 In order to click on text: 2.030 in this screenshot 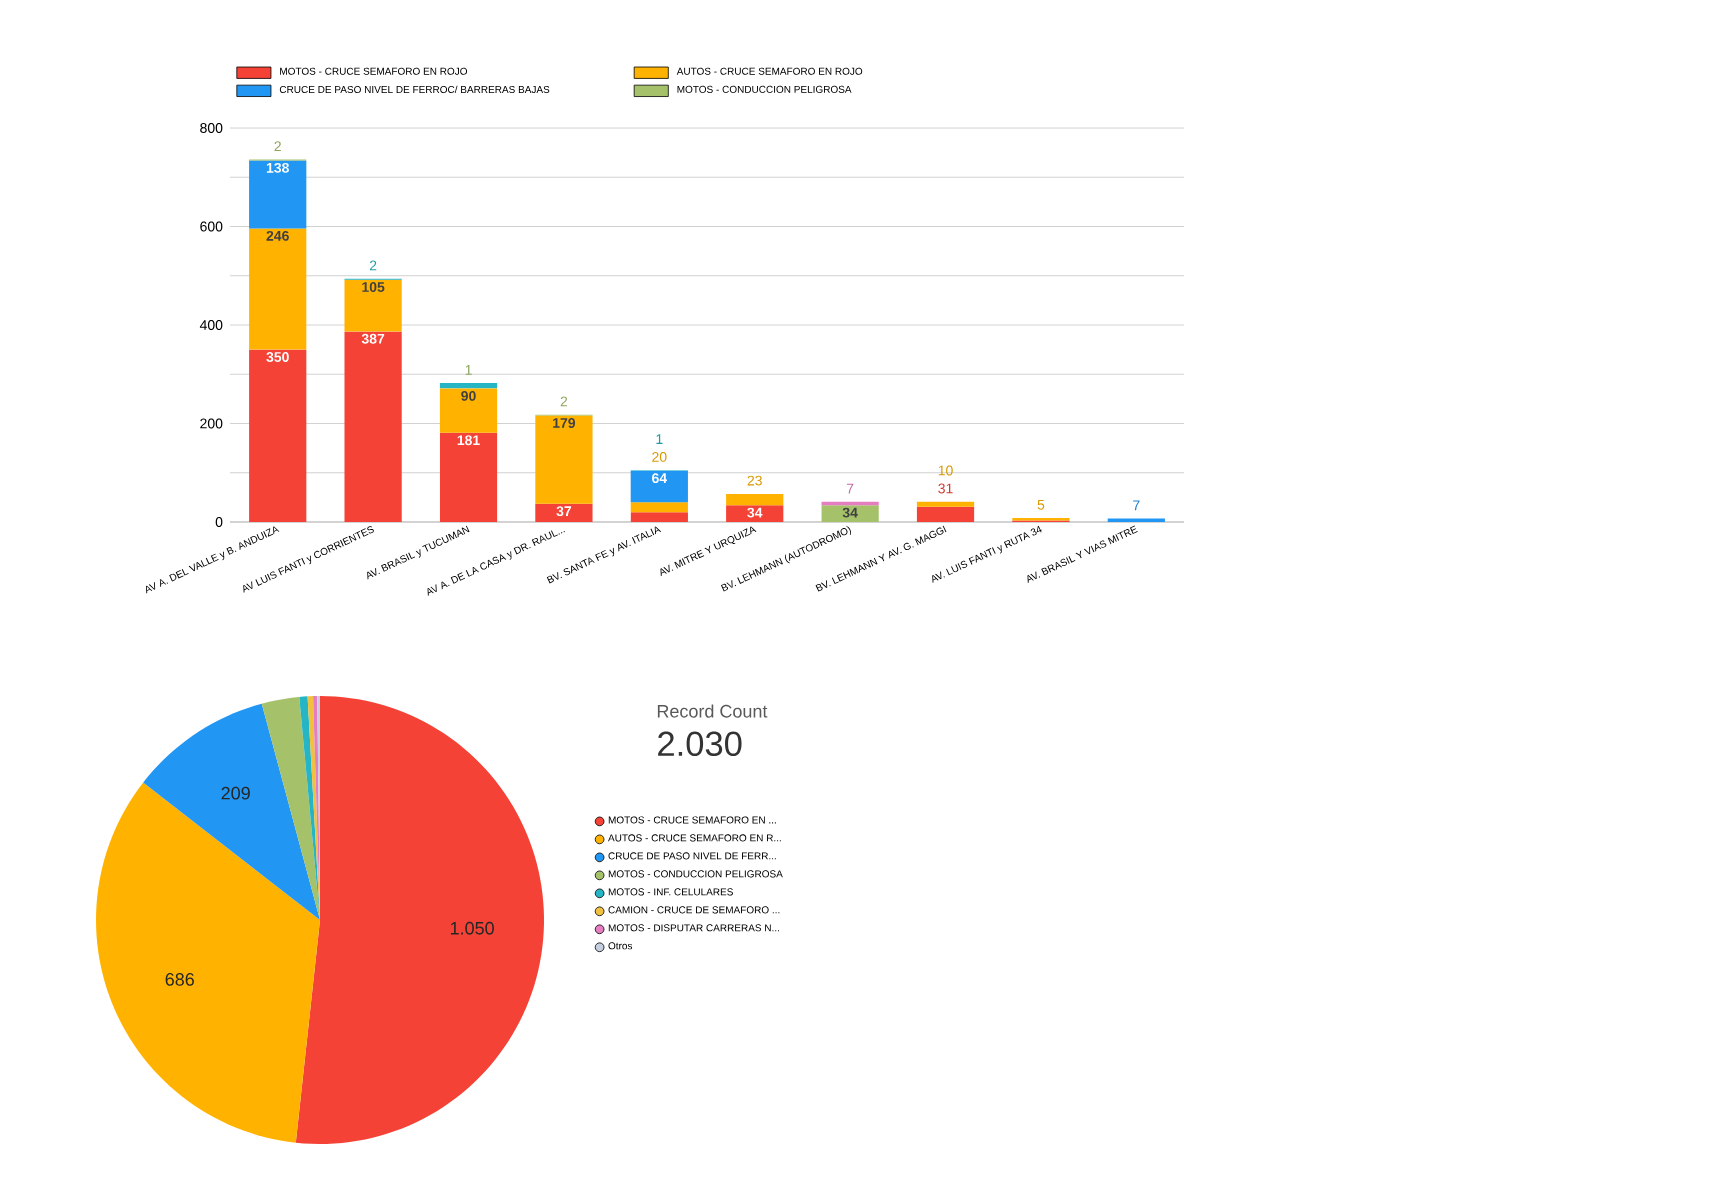, I will do `click(700, 744)`.